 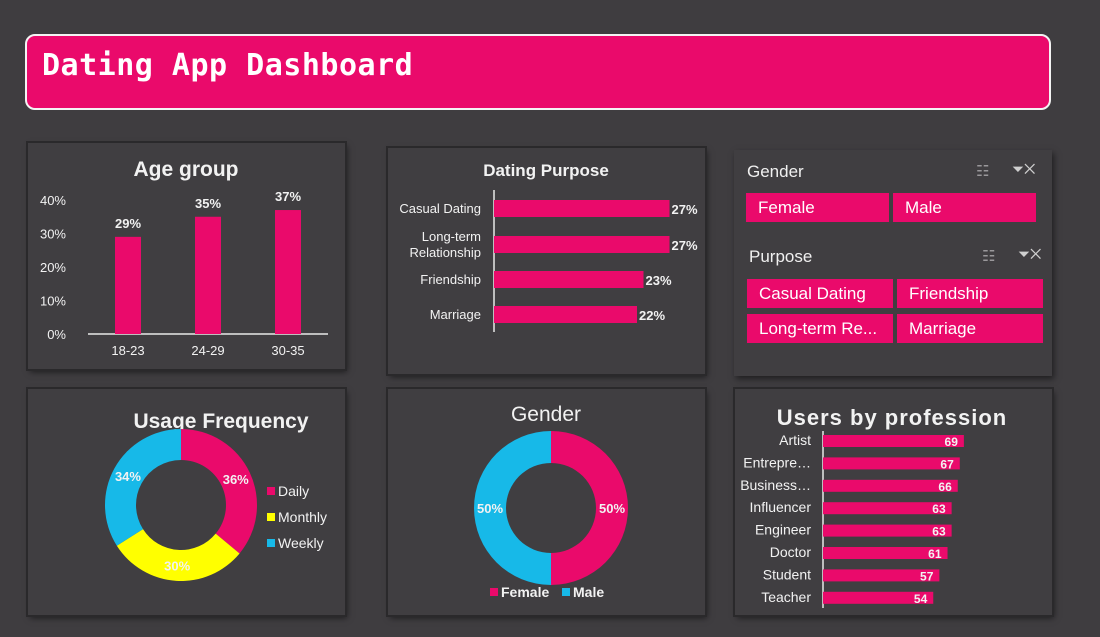 I want to click on legend-label: Monthly, so click(x=302, y=517).